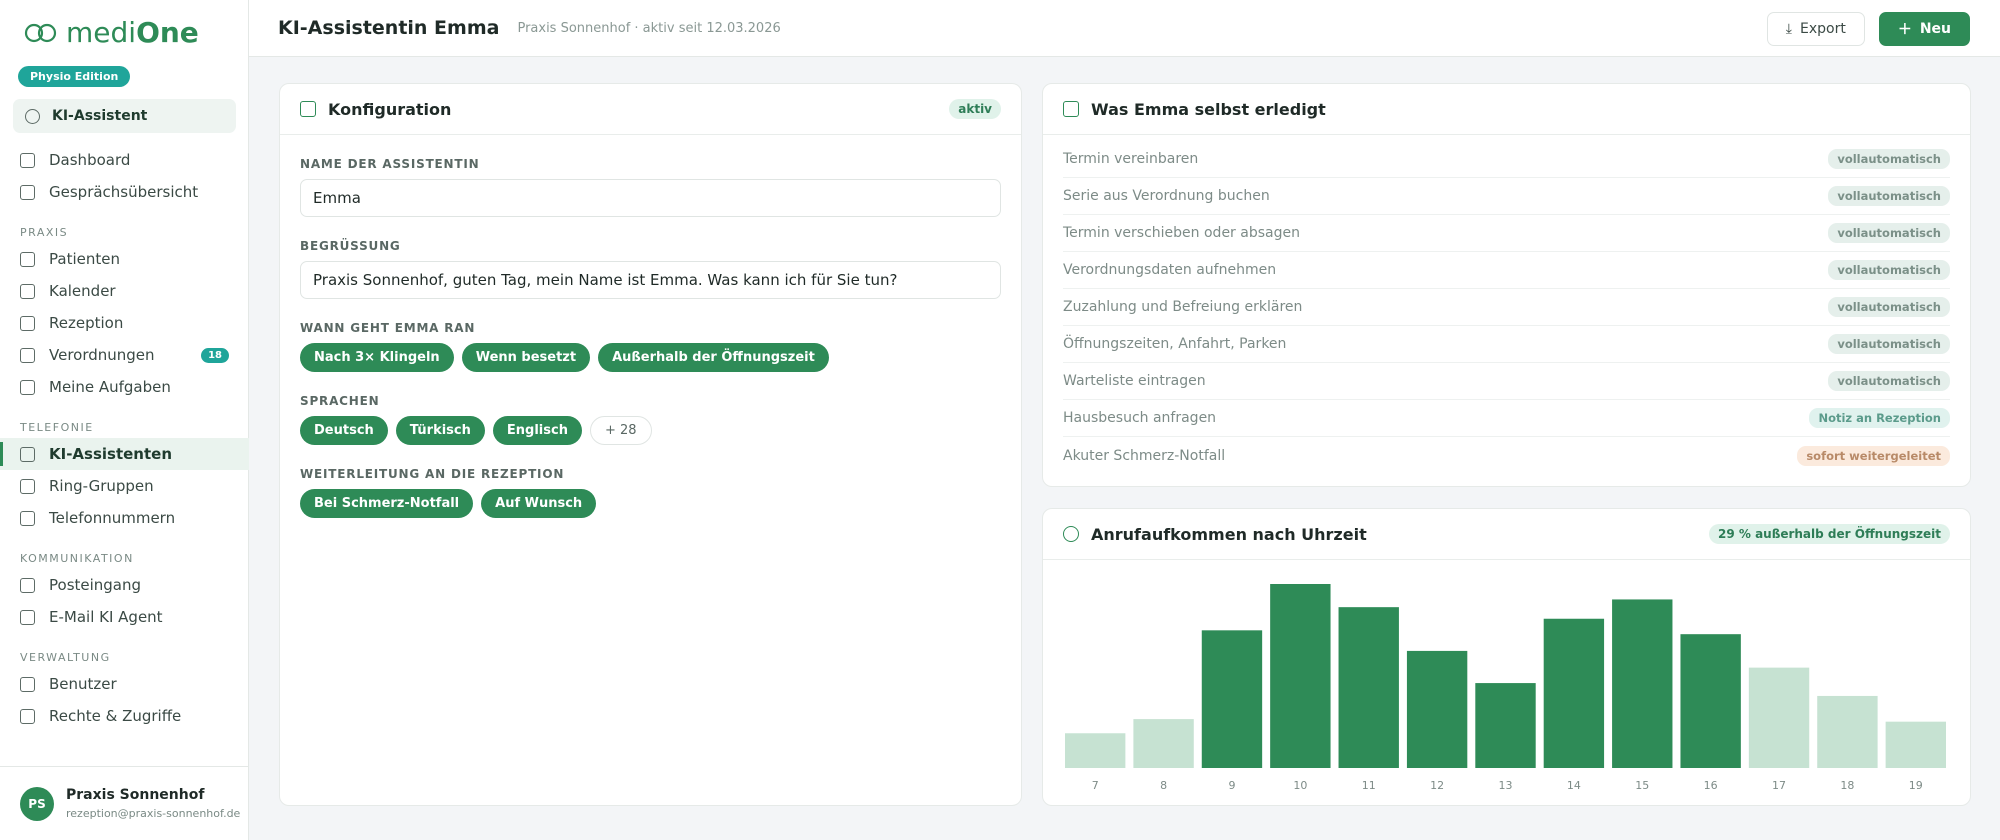 Image resolution: width=2000 pixels, height=840 pixels. Describe the element at coordinates (650, 198) in the screenshot. I see `text-input: Emma` at that location.